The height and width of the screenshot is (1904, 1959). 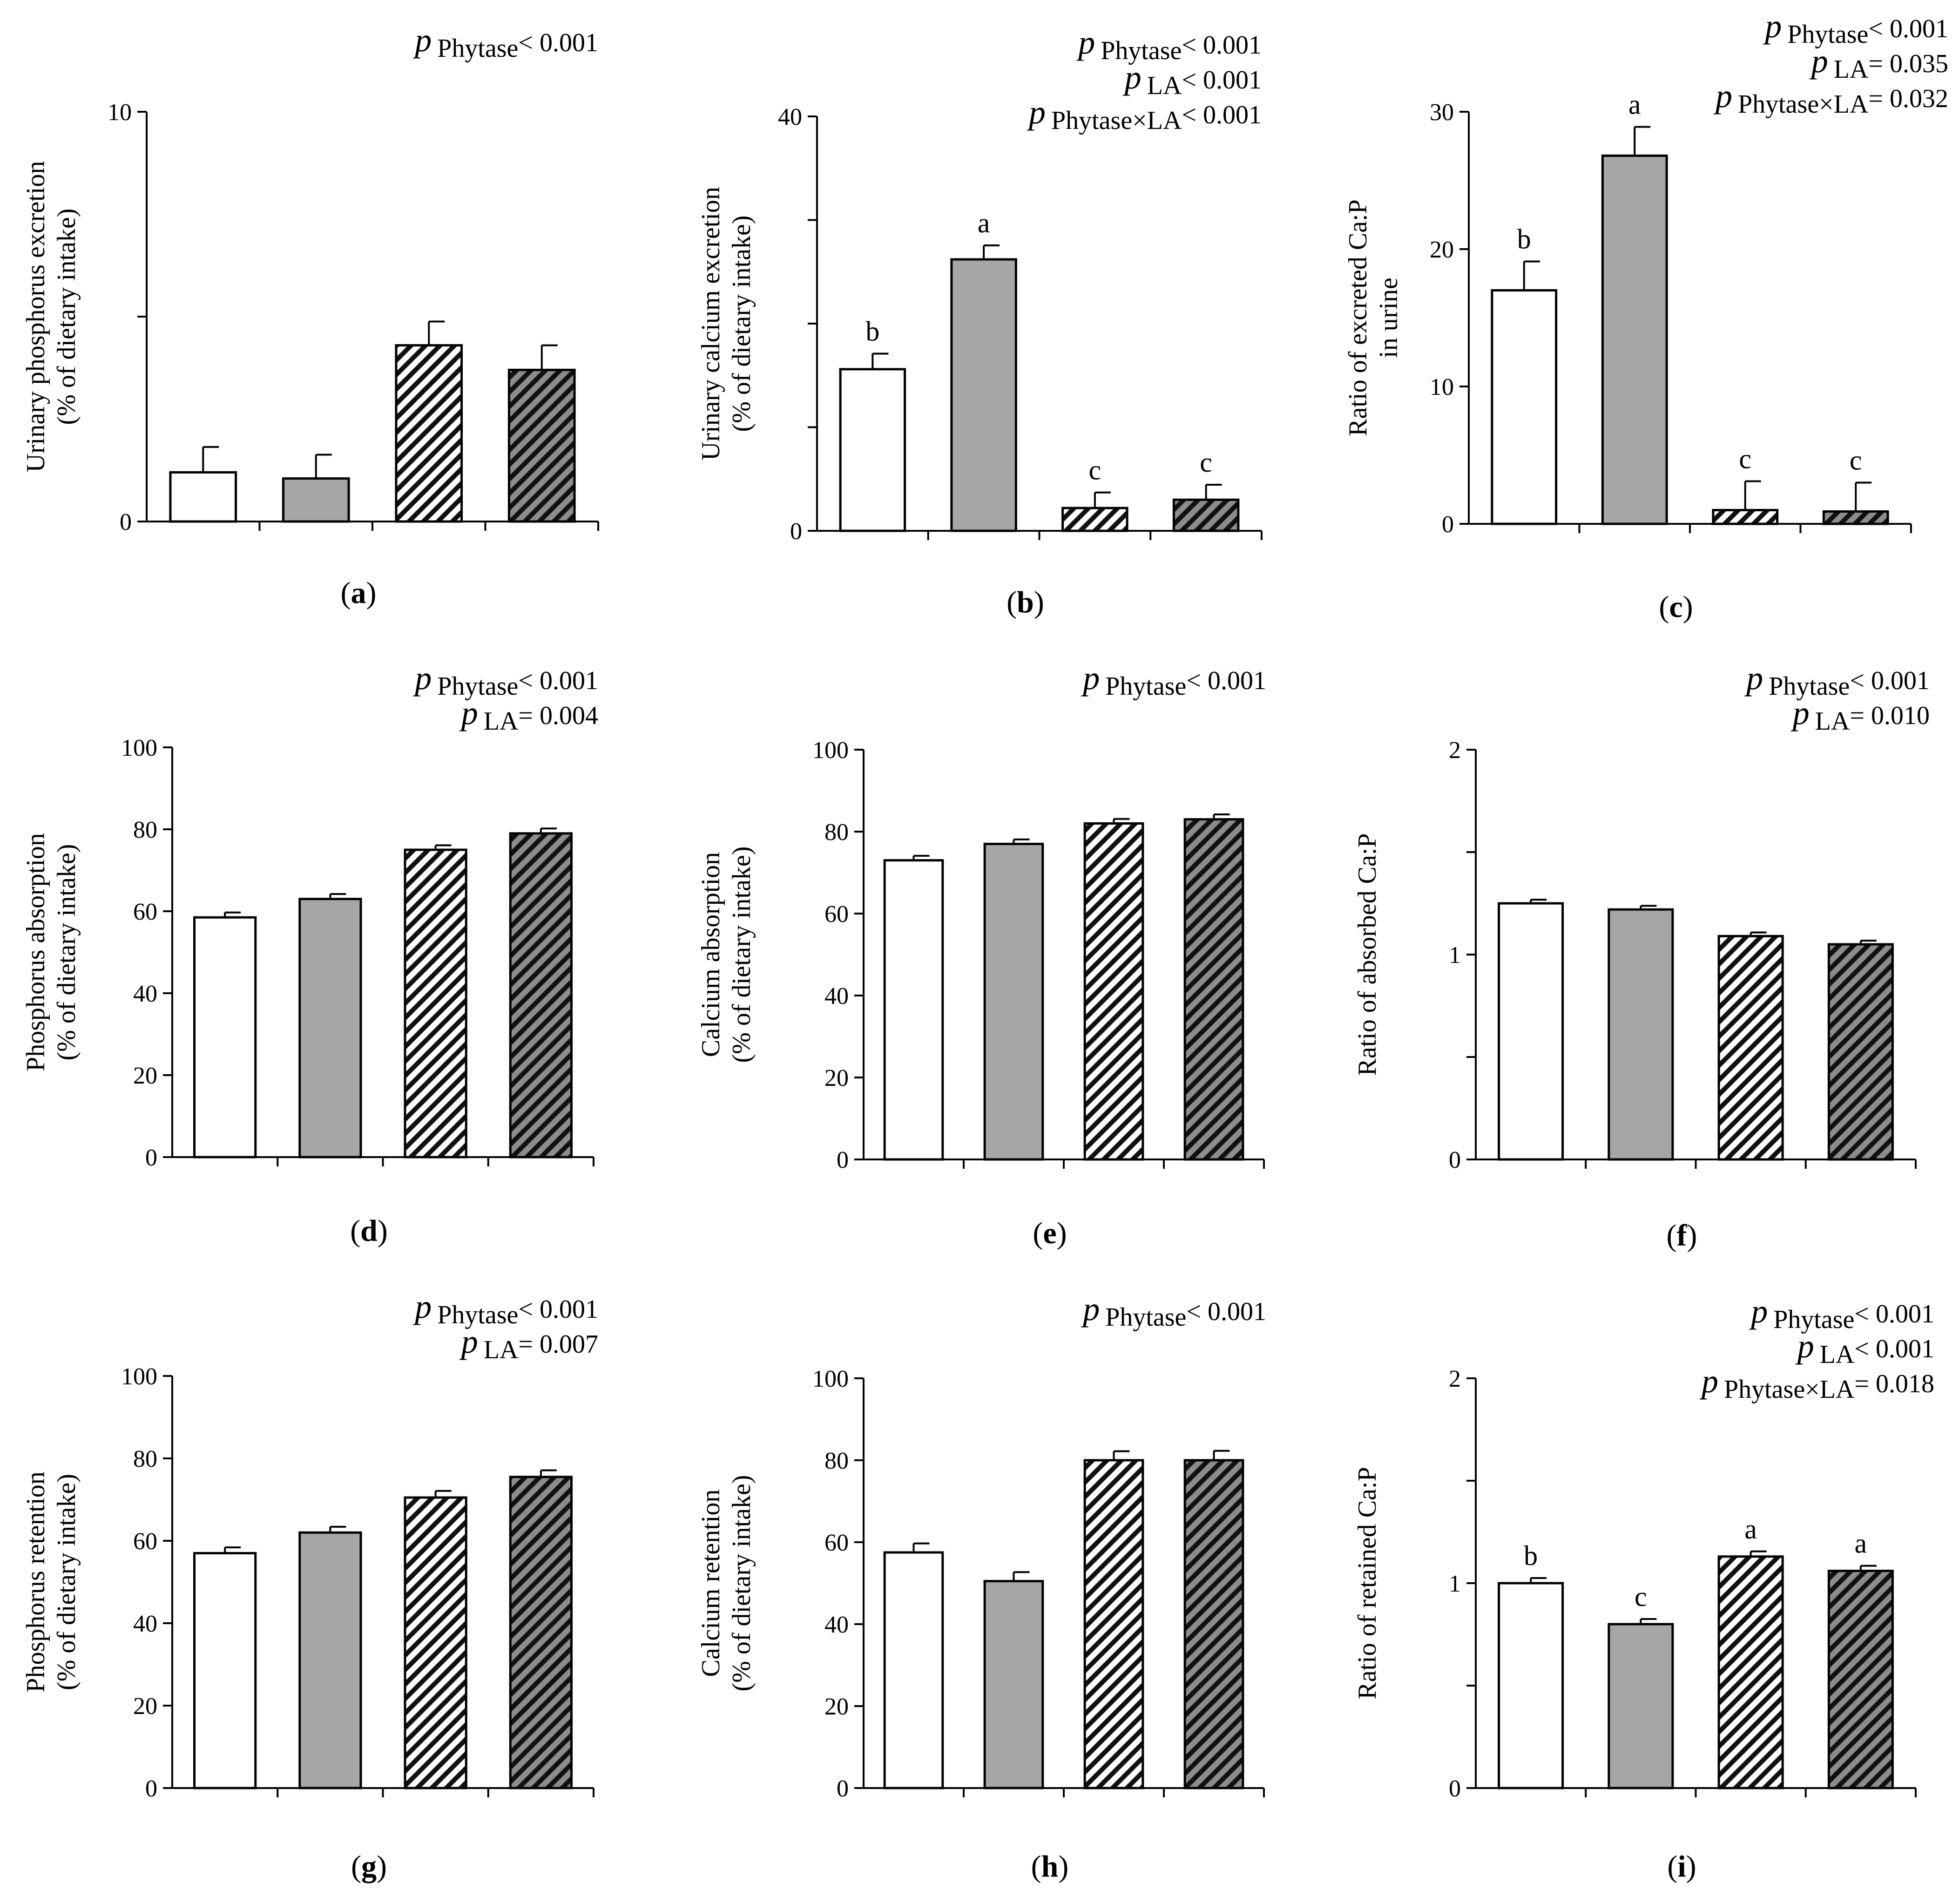 What do you see at coordinates (1682, 1236) in the screenshot?
I see `panel-label: (f)` at bounding box center [1682, 1236].